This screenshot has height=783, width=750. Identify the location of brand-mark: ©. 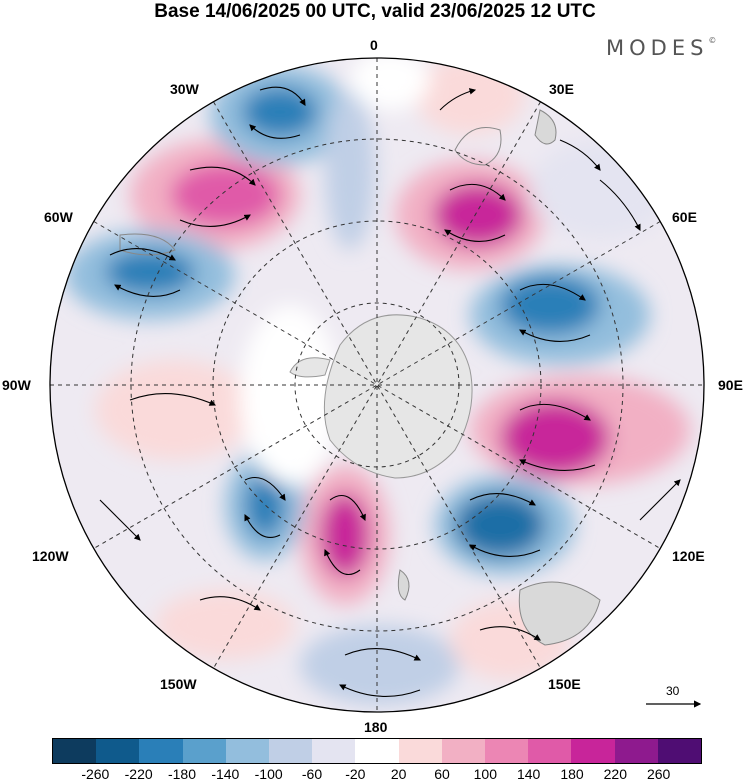
(712, 40).